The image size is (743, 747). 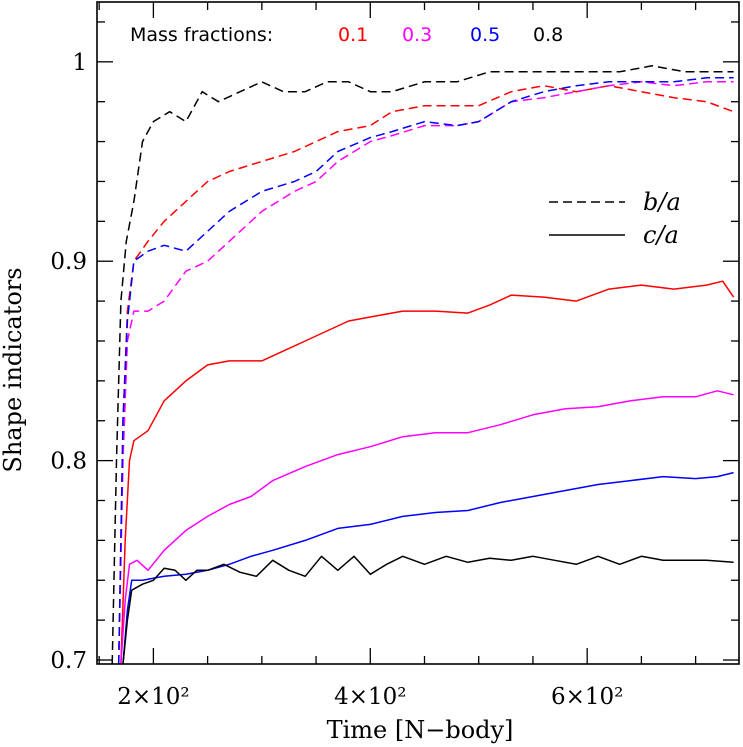 What do you see at coordinates (661, 235) in the screenshot?
I see `style-legend-label-solid: c/a` at bounding box center [661, 235].